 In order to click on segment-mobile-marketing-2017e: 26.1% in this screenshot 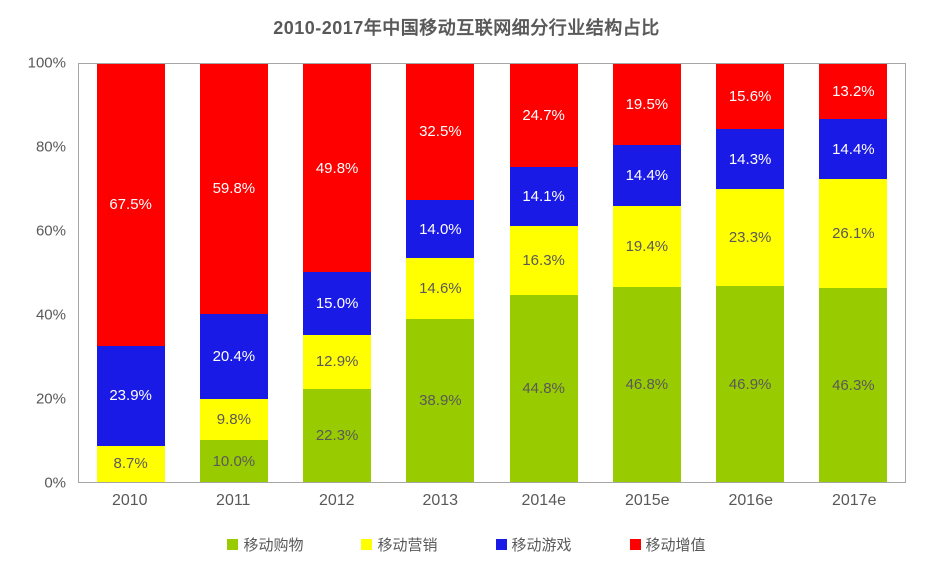, I will do `click(853, 234)`.